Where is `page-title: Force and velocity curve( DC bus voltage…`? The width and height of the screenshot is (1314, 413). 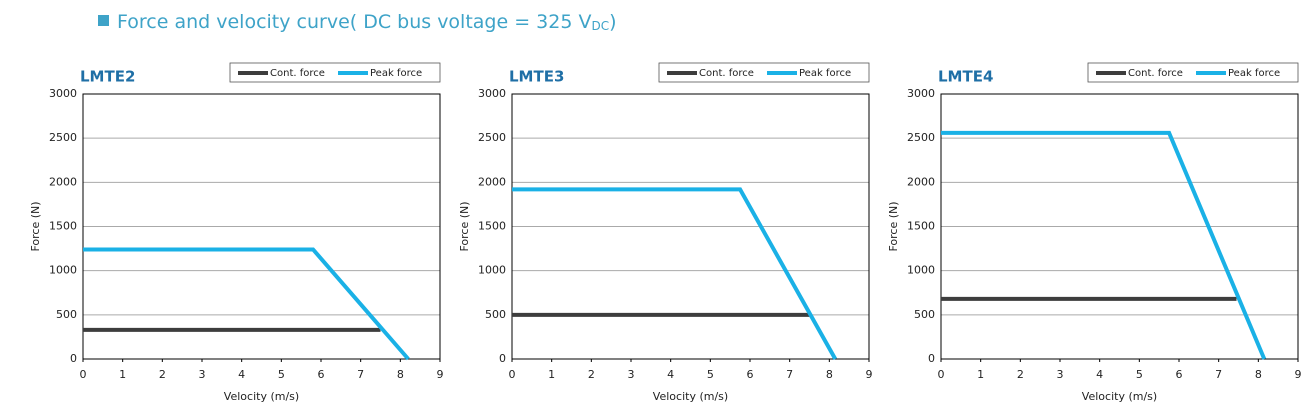 page-title: Force and velocity curve( DC bus voltage… is located at coordinates (367, 22).